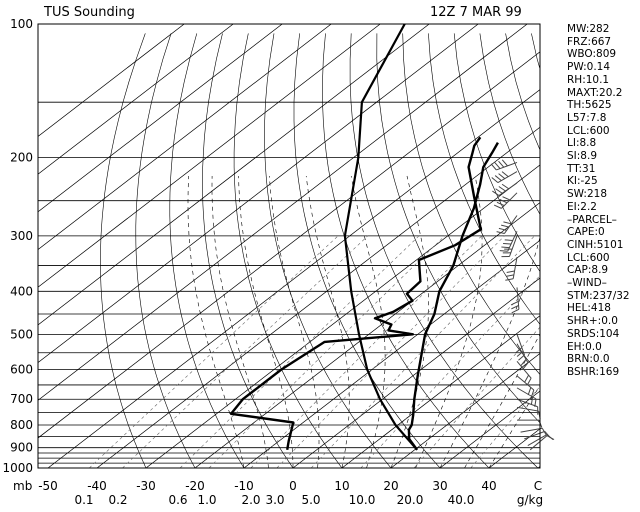 Image resolution: width=640 pixels, height=512 pixels. Describe the element at coordinates (589, 41) in the screenshot. I see `index-item: FRZ:667` at that location.